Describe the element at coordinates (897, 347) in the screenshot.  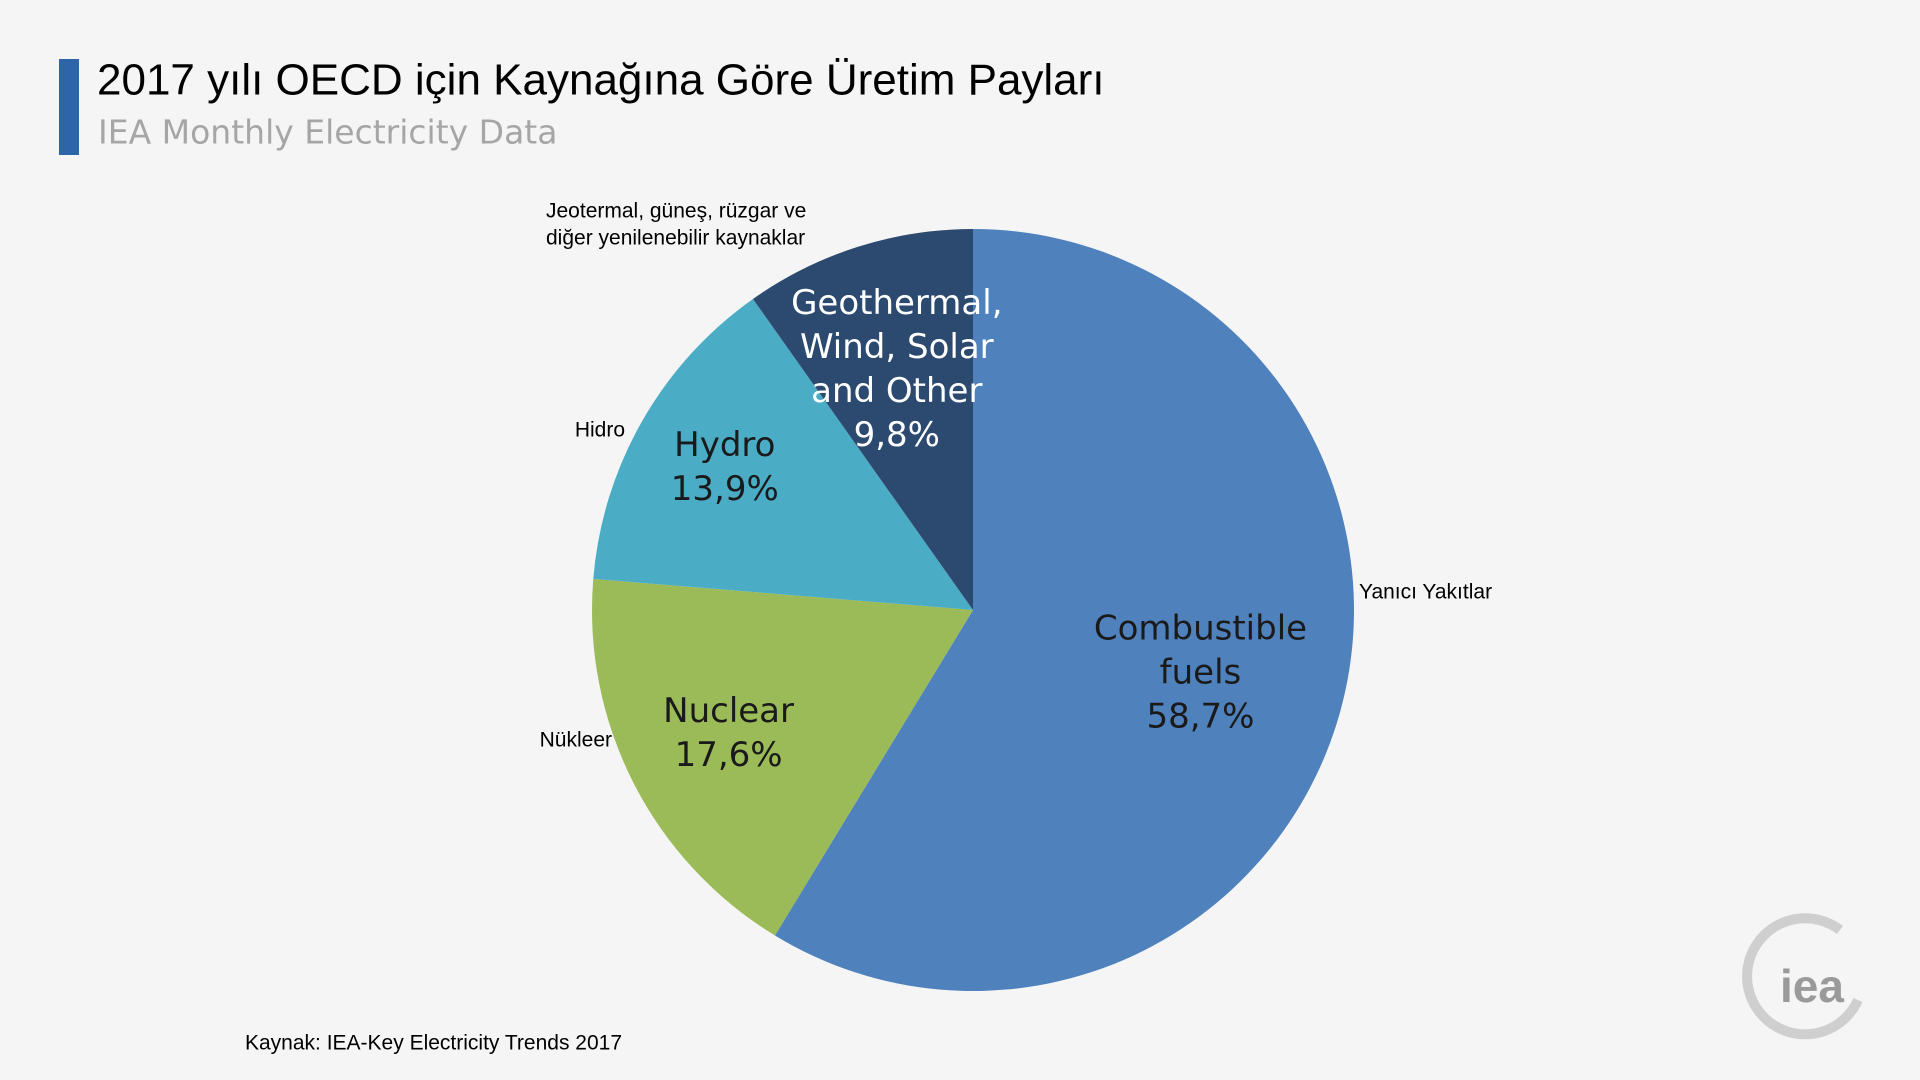
I see `slice-label: Wind, Solar` at that location.